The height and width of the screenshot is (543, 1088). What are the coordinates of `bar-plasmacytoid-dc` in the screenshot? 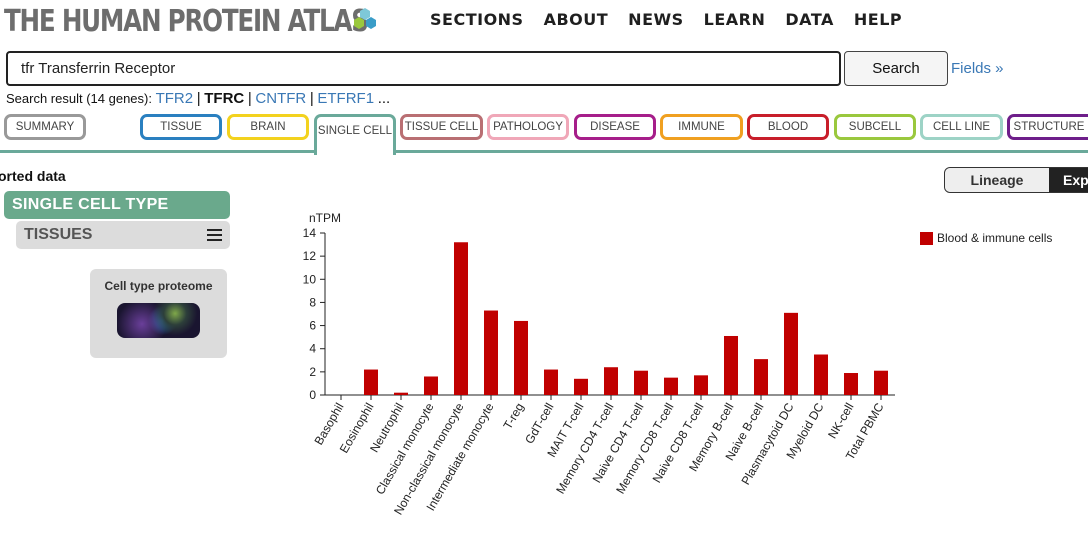 It's located at (791, 353).